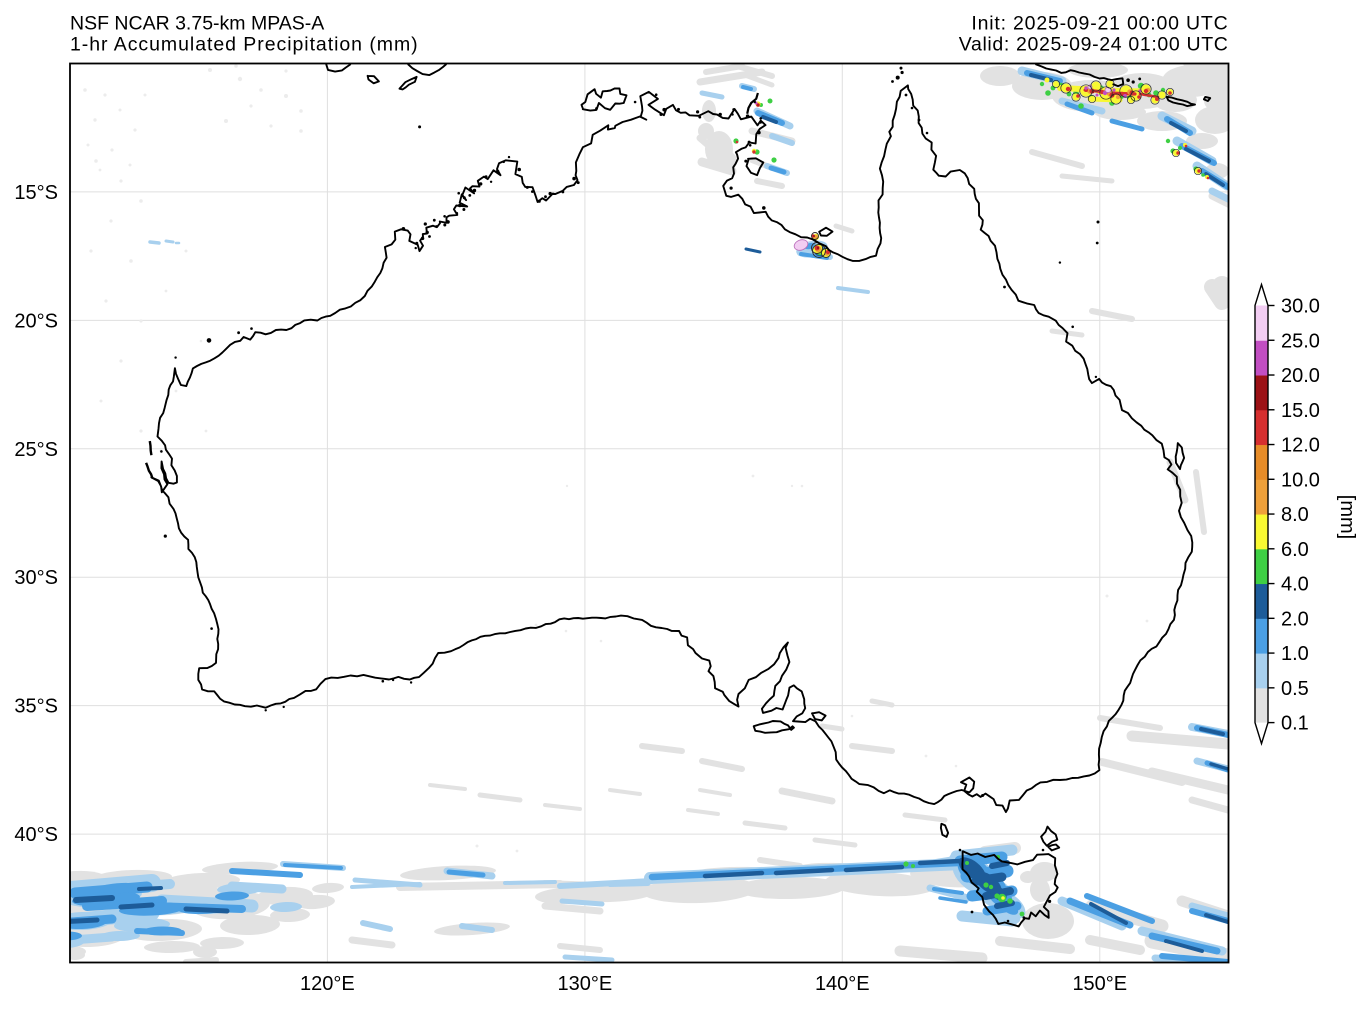  Describe the element at coordinates (1295, 654) in the screenshot. I see `svg-text: 1.0` at that location.